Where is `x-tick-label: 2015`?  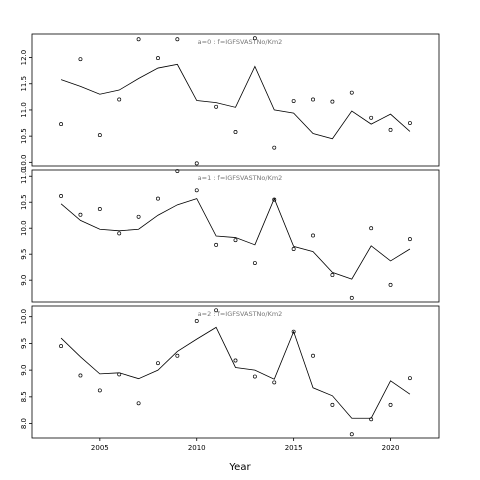
x-tick-label: 2015 is located at coordinates (294, 448).